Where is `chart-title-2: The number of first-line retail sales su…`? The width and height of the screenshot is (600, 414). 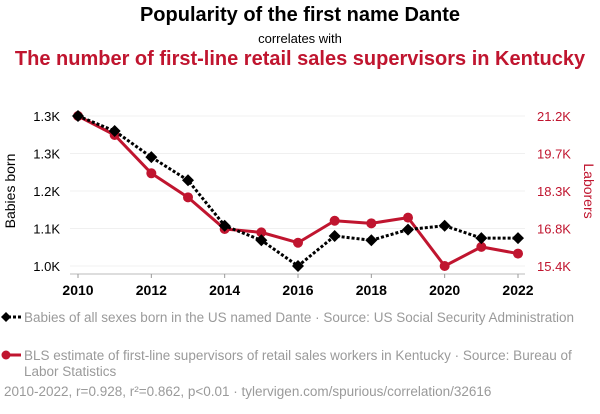 chart-title-2: The number of first-line retail sales su… is located at coordinates (300, 59).